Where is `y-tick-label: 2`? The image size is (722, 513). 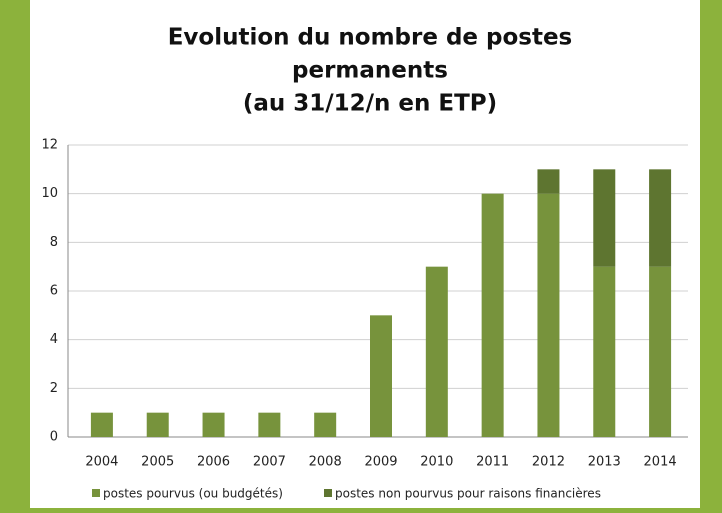
y-tick-label: 2 is located at coordinates (54, 388).